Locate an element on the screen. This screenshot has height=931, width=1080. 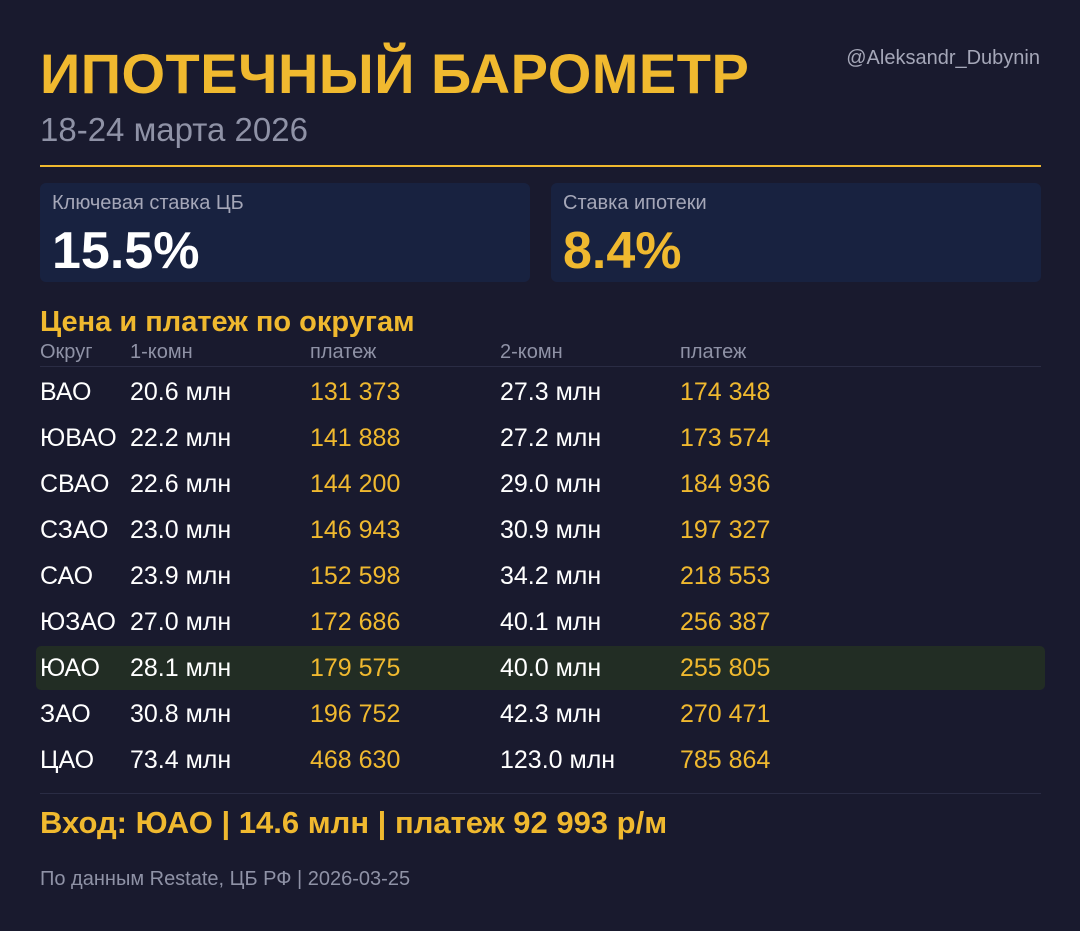
payment-2room-cell: 785 864 is located at coordinates (725, 760).